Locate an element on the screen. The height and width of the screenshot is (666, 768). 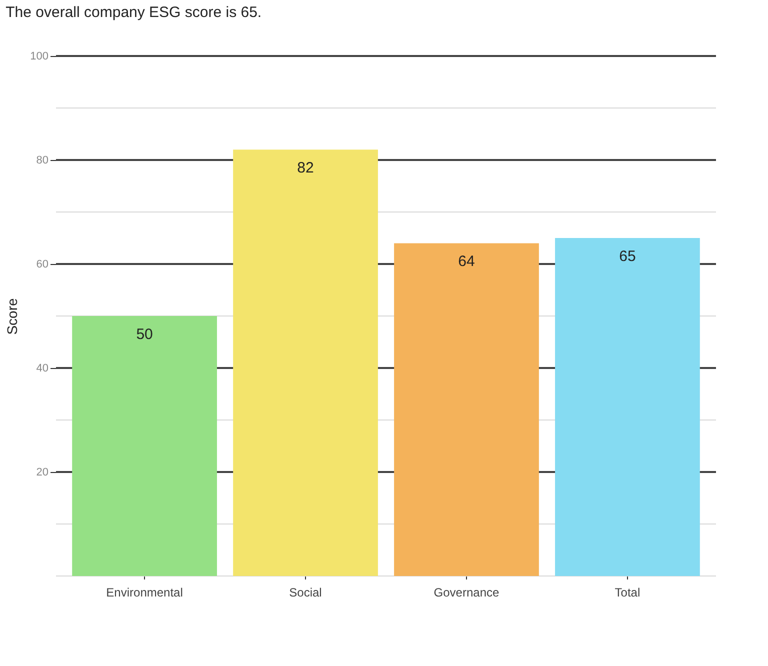
x-tick-label: Social is located at coordinates (305, 593).